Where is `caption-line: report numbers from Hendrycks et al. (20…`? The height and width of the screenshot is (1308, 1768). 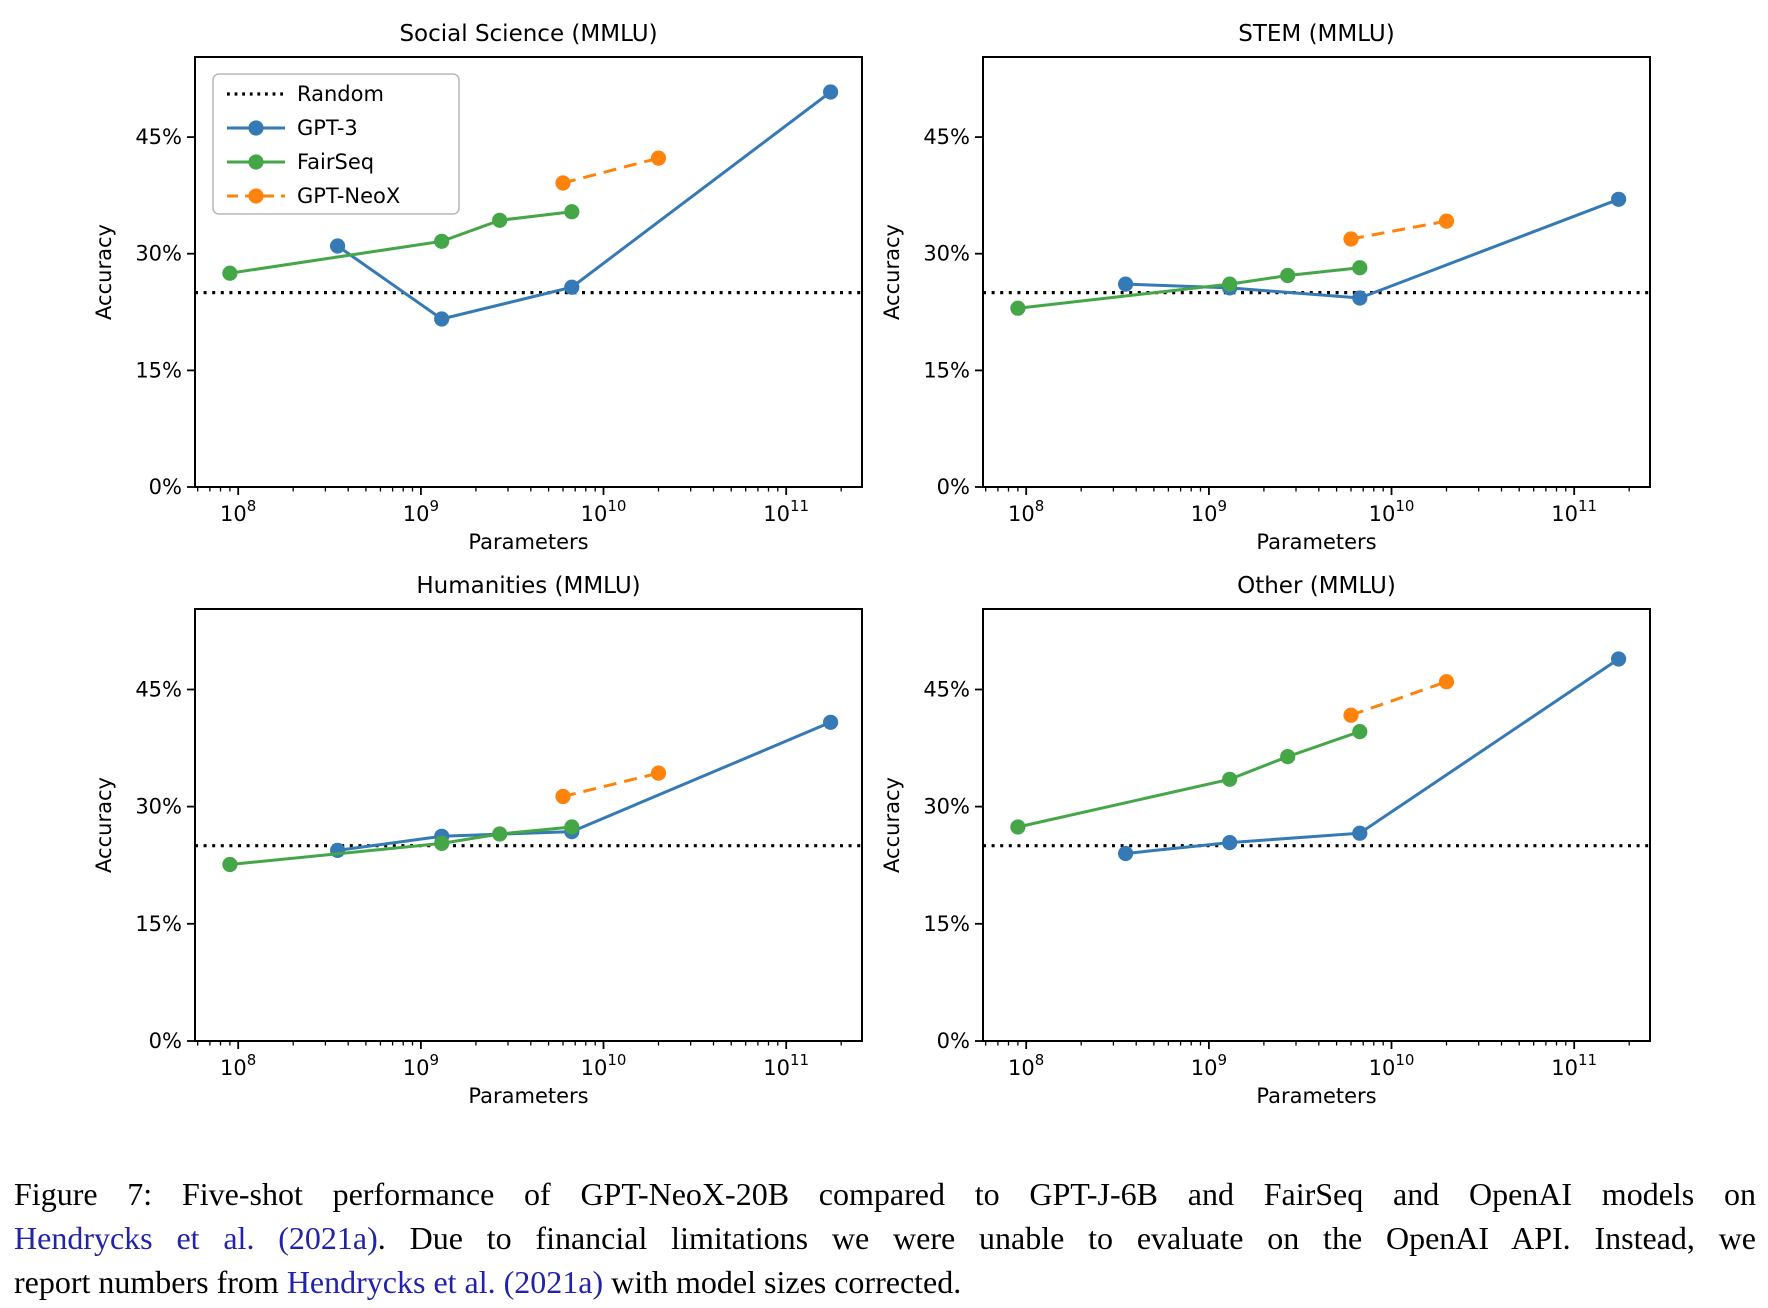
caption-line: report numbers from Hendrycks et al. (20… is located at coordinates (885, 1282).